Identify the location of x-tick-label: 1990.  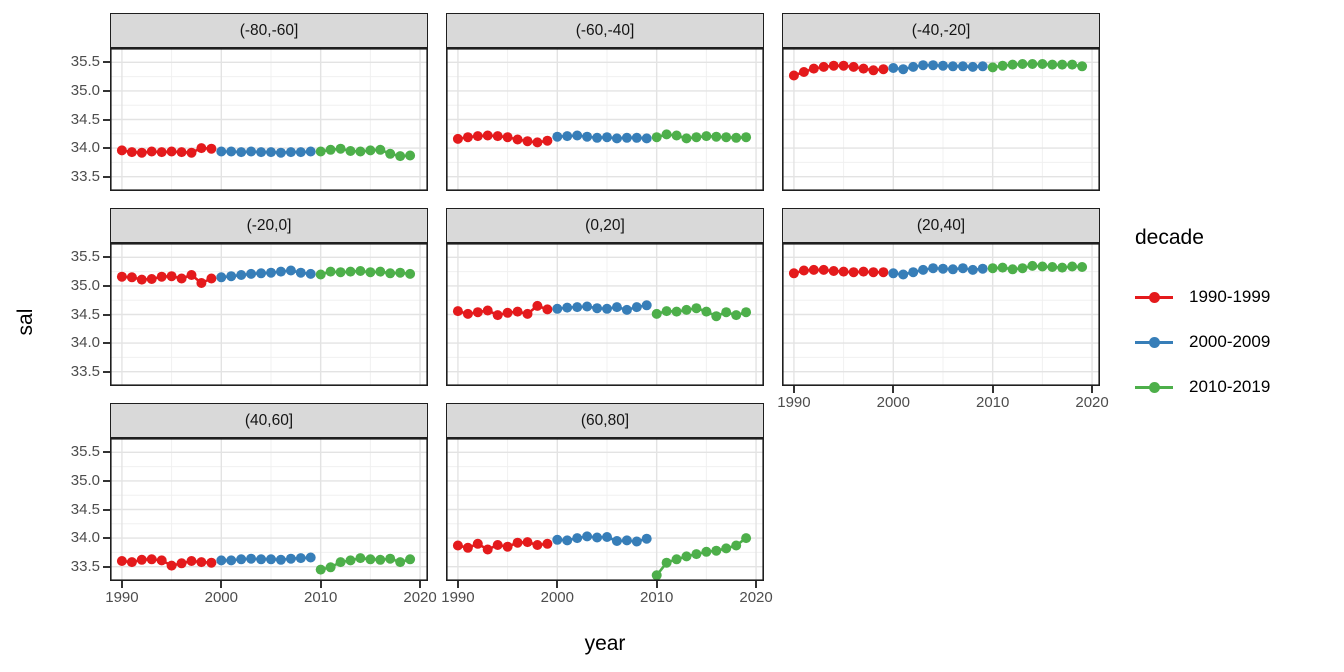
(458, 597).